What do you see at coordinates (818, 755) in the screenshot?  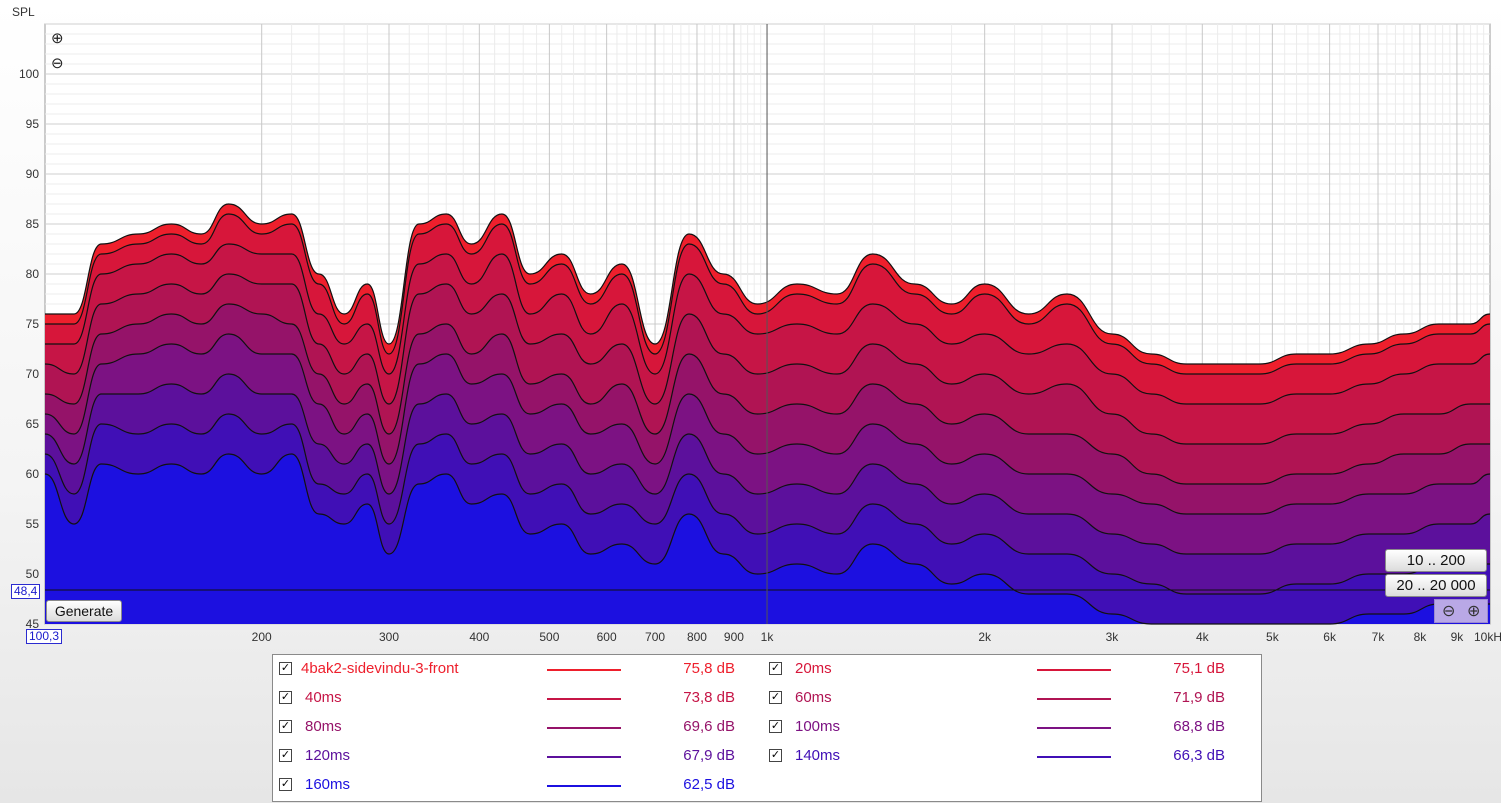 I see `legend-series-name: 140ms` at bounding box center [818, 755].